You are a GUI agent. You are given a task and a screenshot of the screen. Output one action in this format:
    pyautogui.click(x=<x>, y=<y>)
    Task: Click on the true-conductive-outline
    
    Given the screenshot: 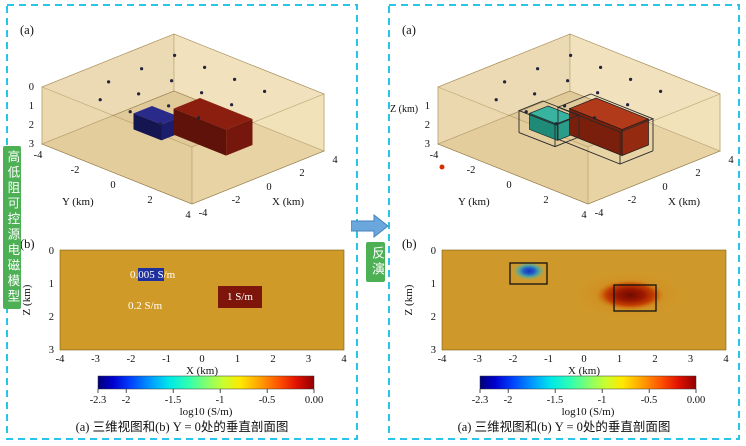 What is the action you would take?
    pyautogui.click(x=635, y=298)
    